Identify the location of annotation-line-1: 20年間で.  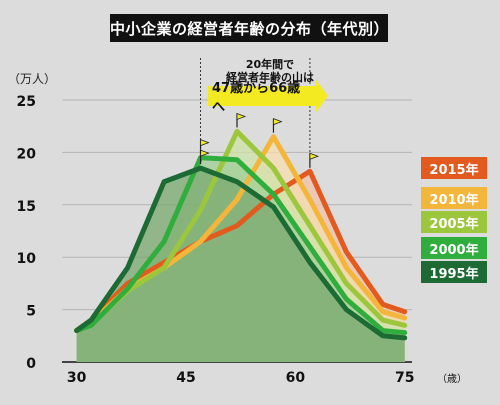
(270, 64).